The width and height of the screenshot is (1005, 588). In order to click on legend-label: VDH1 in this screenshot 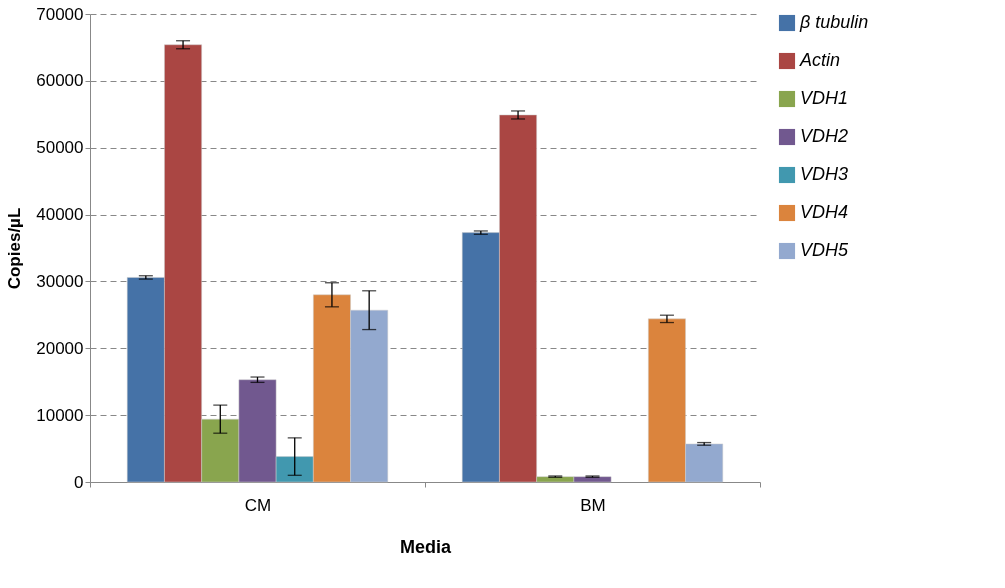, I will do `click(824, 98)`.